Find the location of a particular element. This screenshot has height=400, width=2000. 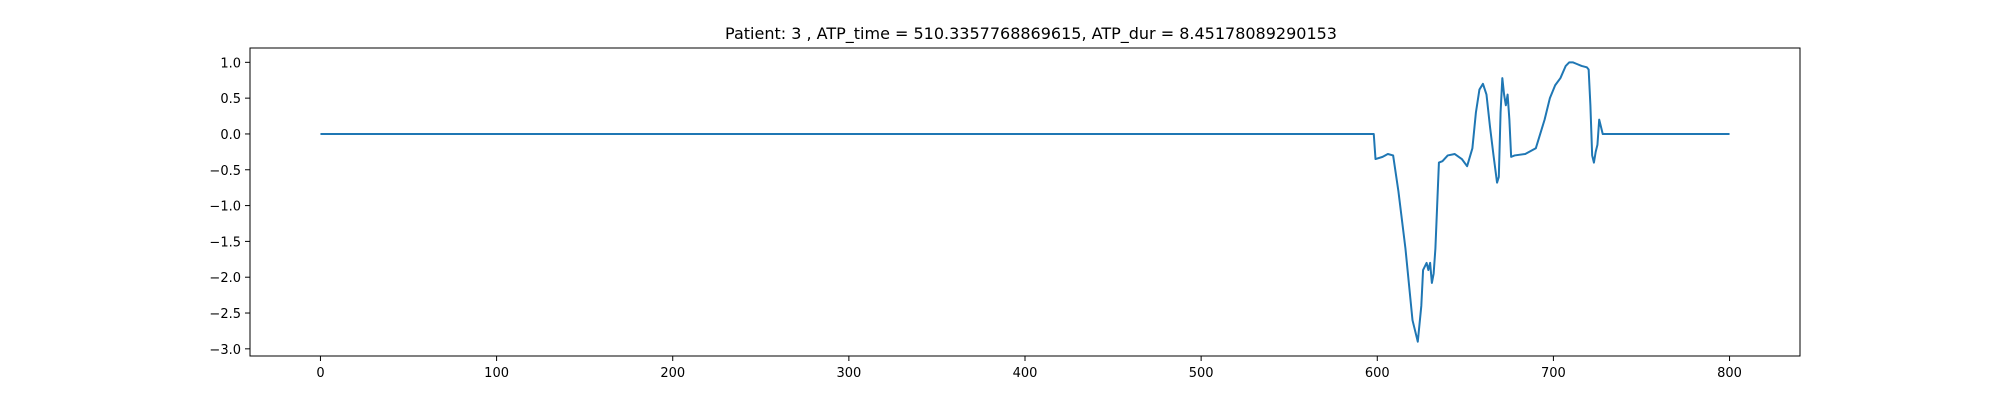

x-tick-label: 200 is located at coordinates (672, 373).